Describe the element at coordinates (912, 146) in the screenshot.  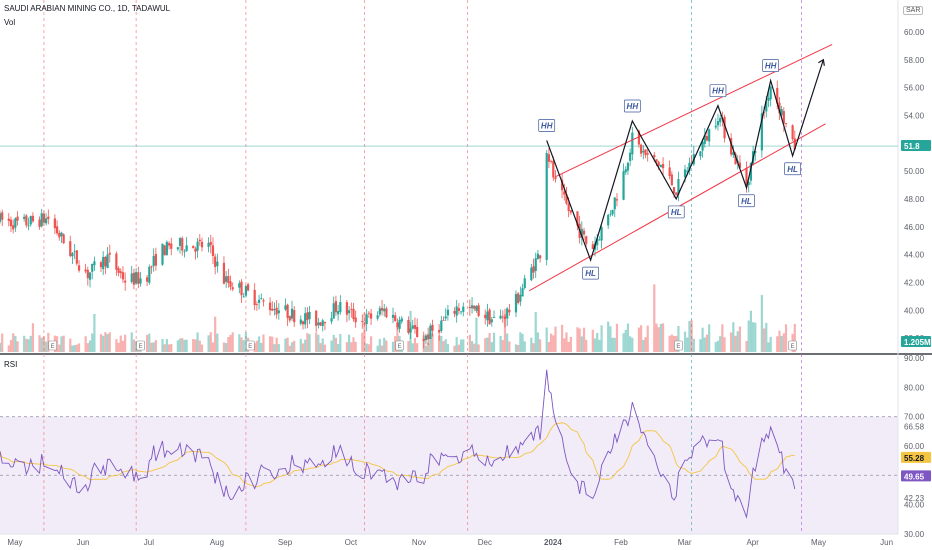
I see `last-price-tag: 51.8` at that location.